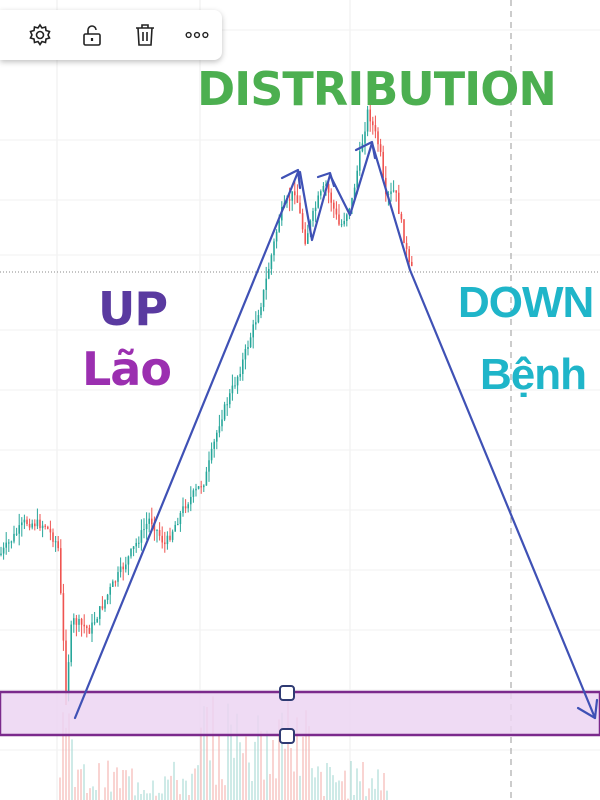 This screenshot has width=600, height=800. Describe the element at coordinates (300, 713) in the screenshot. I see `support-zone` at that location.